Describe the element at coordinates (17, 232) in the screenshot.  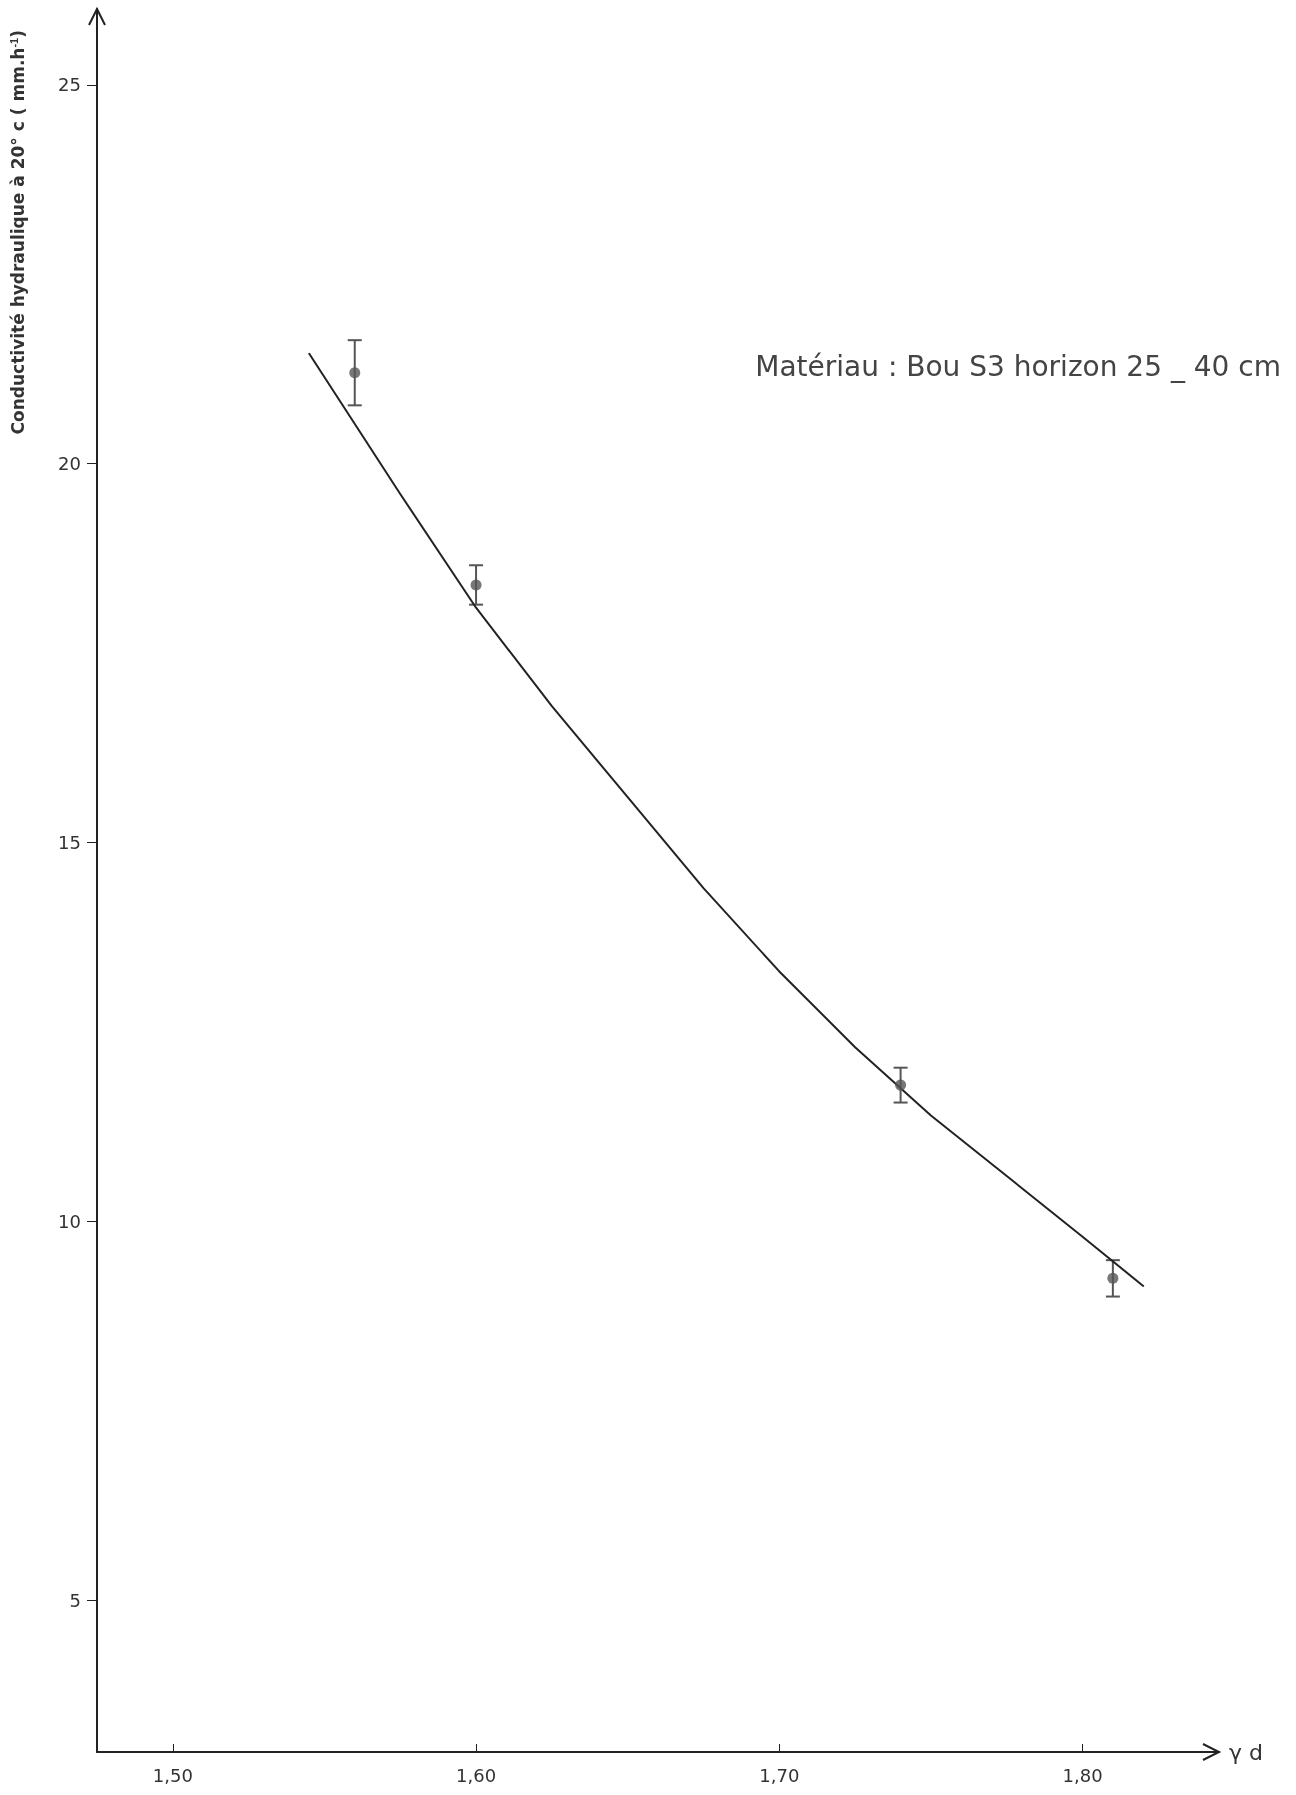
I see `y-axis-title: Conductivité hydraulique à 20° c ( mm.h-1)` at that location.